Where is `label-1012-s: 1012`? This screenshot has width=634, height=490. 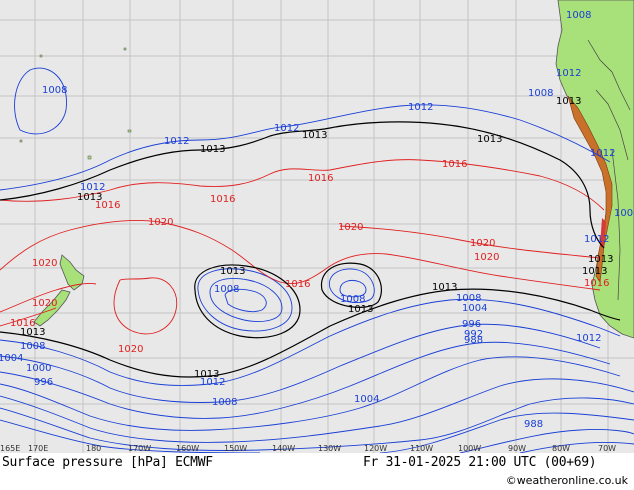 label-1012-s: 1012 is located at coordinates (212, 382).